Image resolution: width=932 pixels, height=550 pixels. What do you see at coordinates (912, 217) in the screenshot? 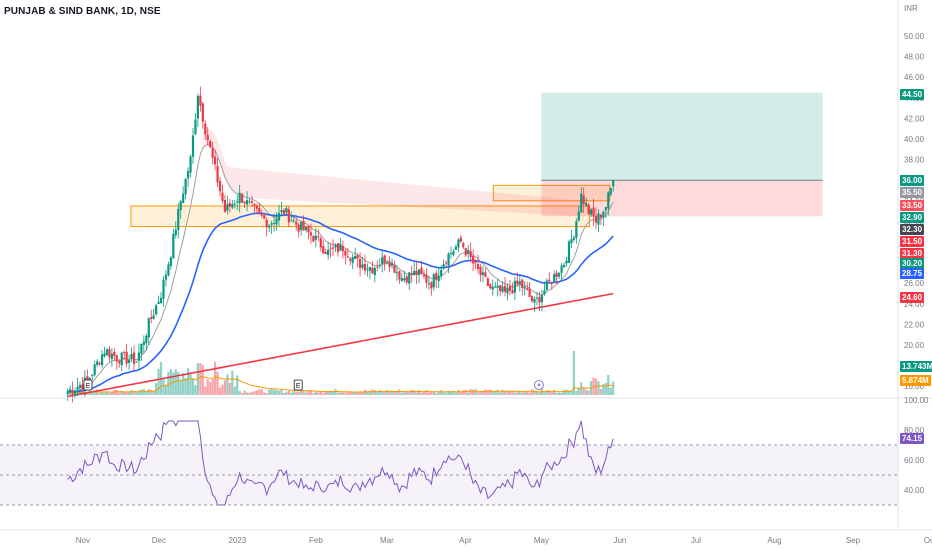
I see `price-label: 32.90` at bounding box center [912, 217].